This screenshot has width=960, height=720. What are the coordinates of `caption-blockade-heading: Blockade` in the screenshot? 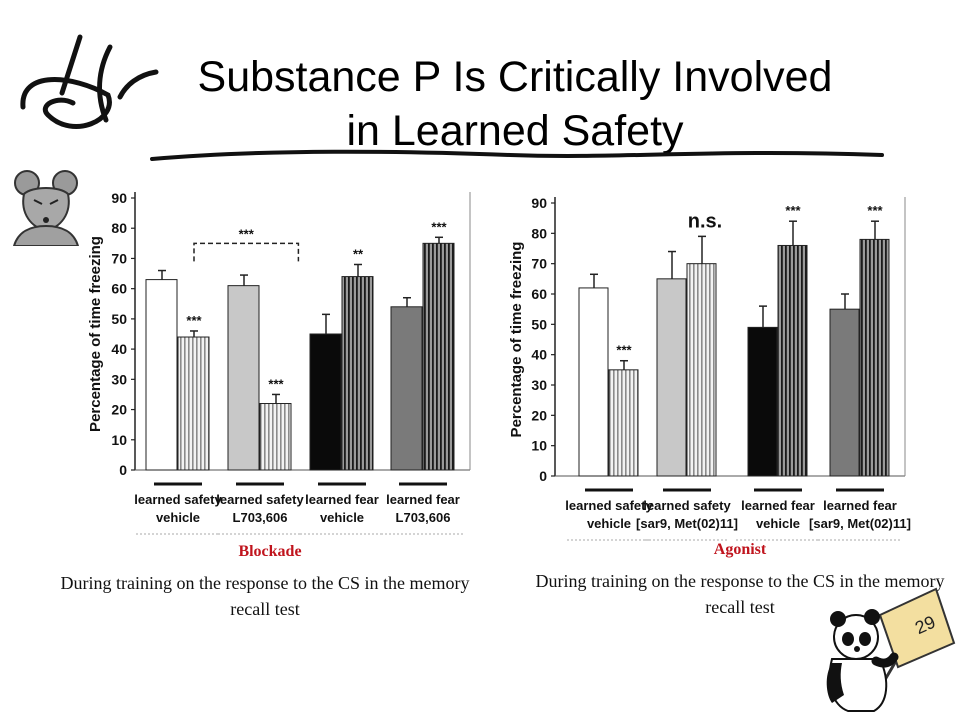 It's located at (270, 551).